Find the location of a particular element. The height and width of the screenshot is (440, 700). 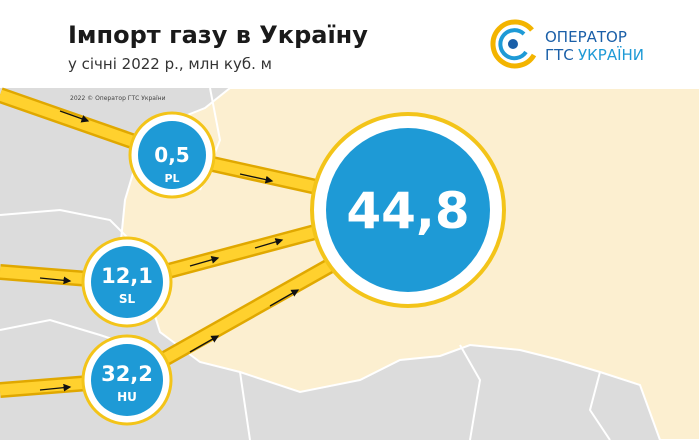

source-sl: 12,1 SL is located at coordinates (127, 282).